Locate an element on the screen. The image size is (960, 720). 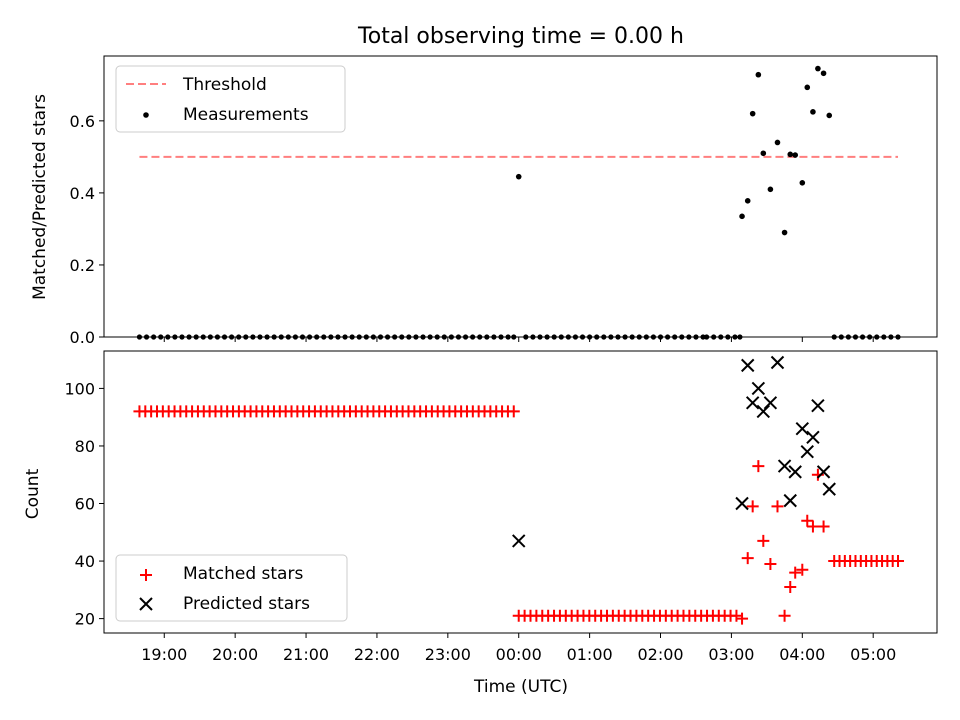
matched-legend-swatch is located at coordinates (146, 575).